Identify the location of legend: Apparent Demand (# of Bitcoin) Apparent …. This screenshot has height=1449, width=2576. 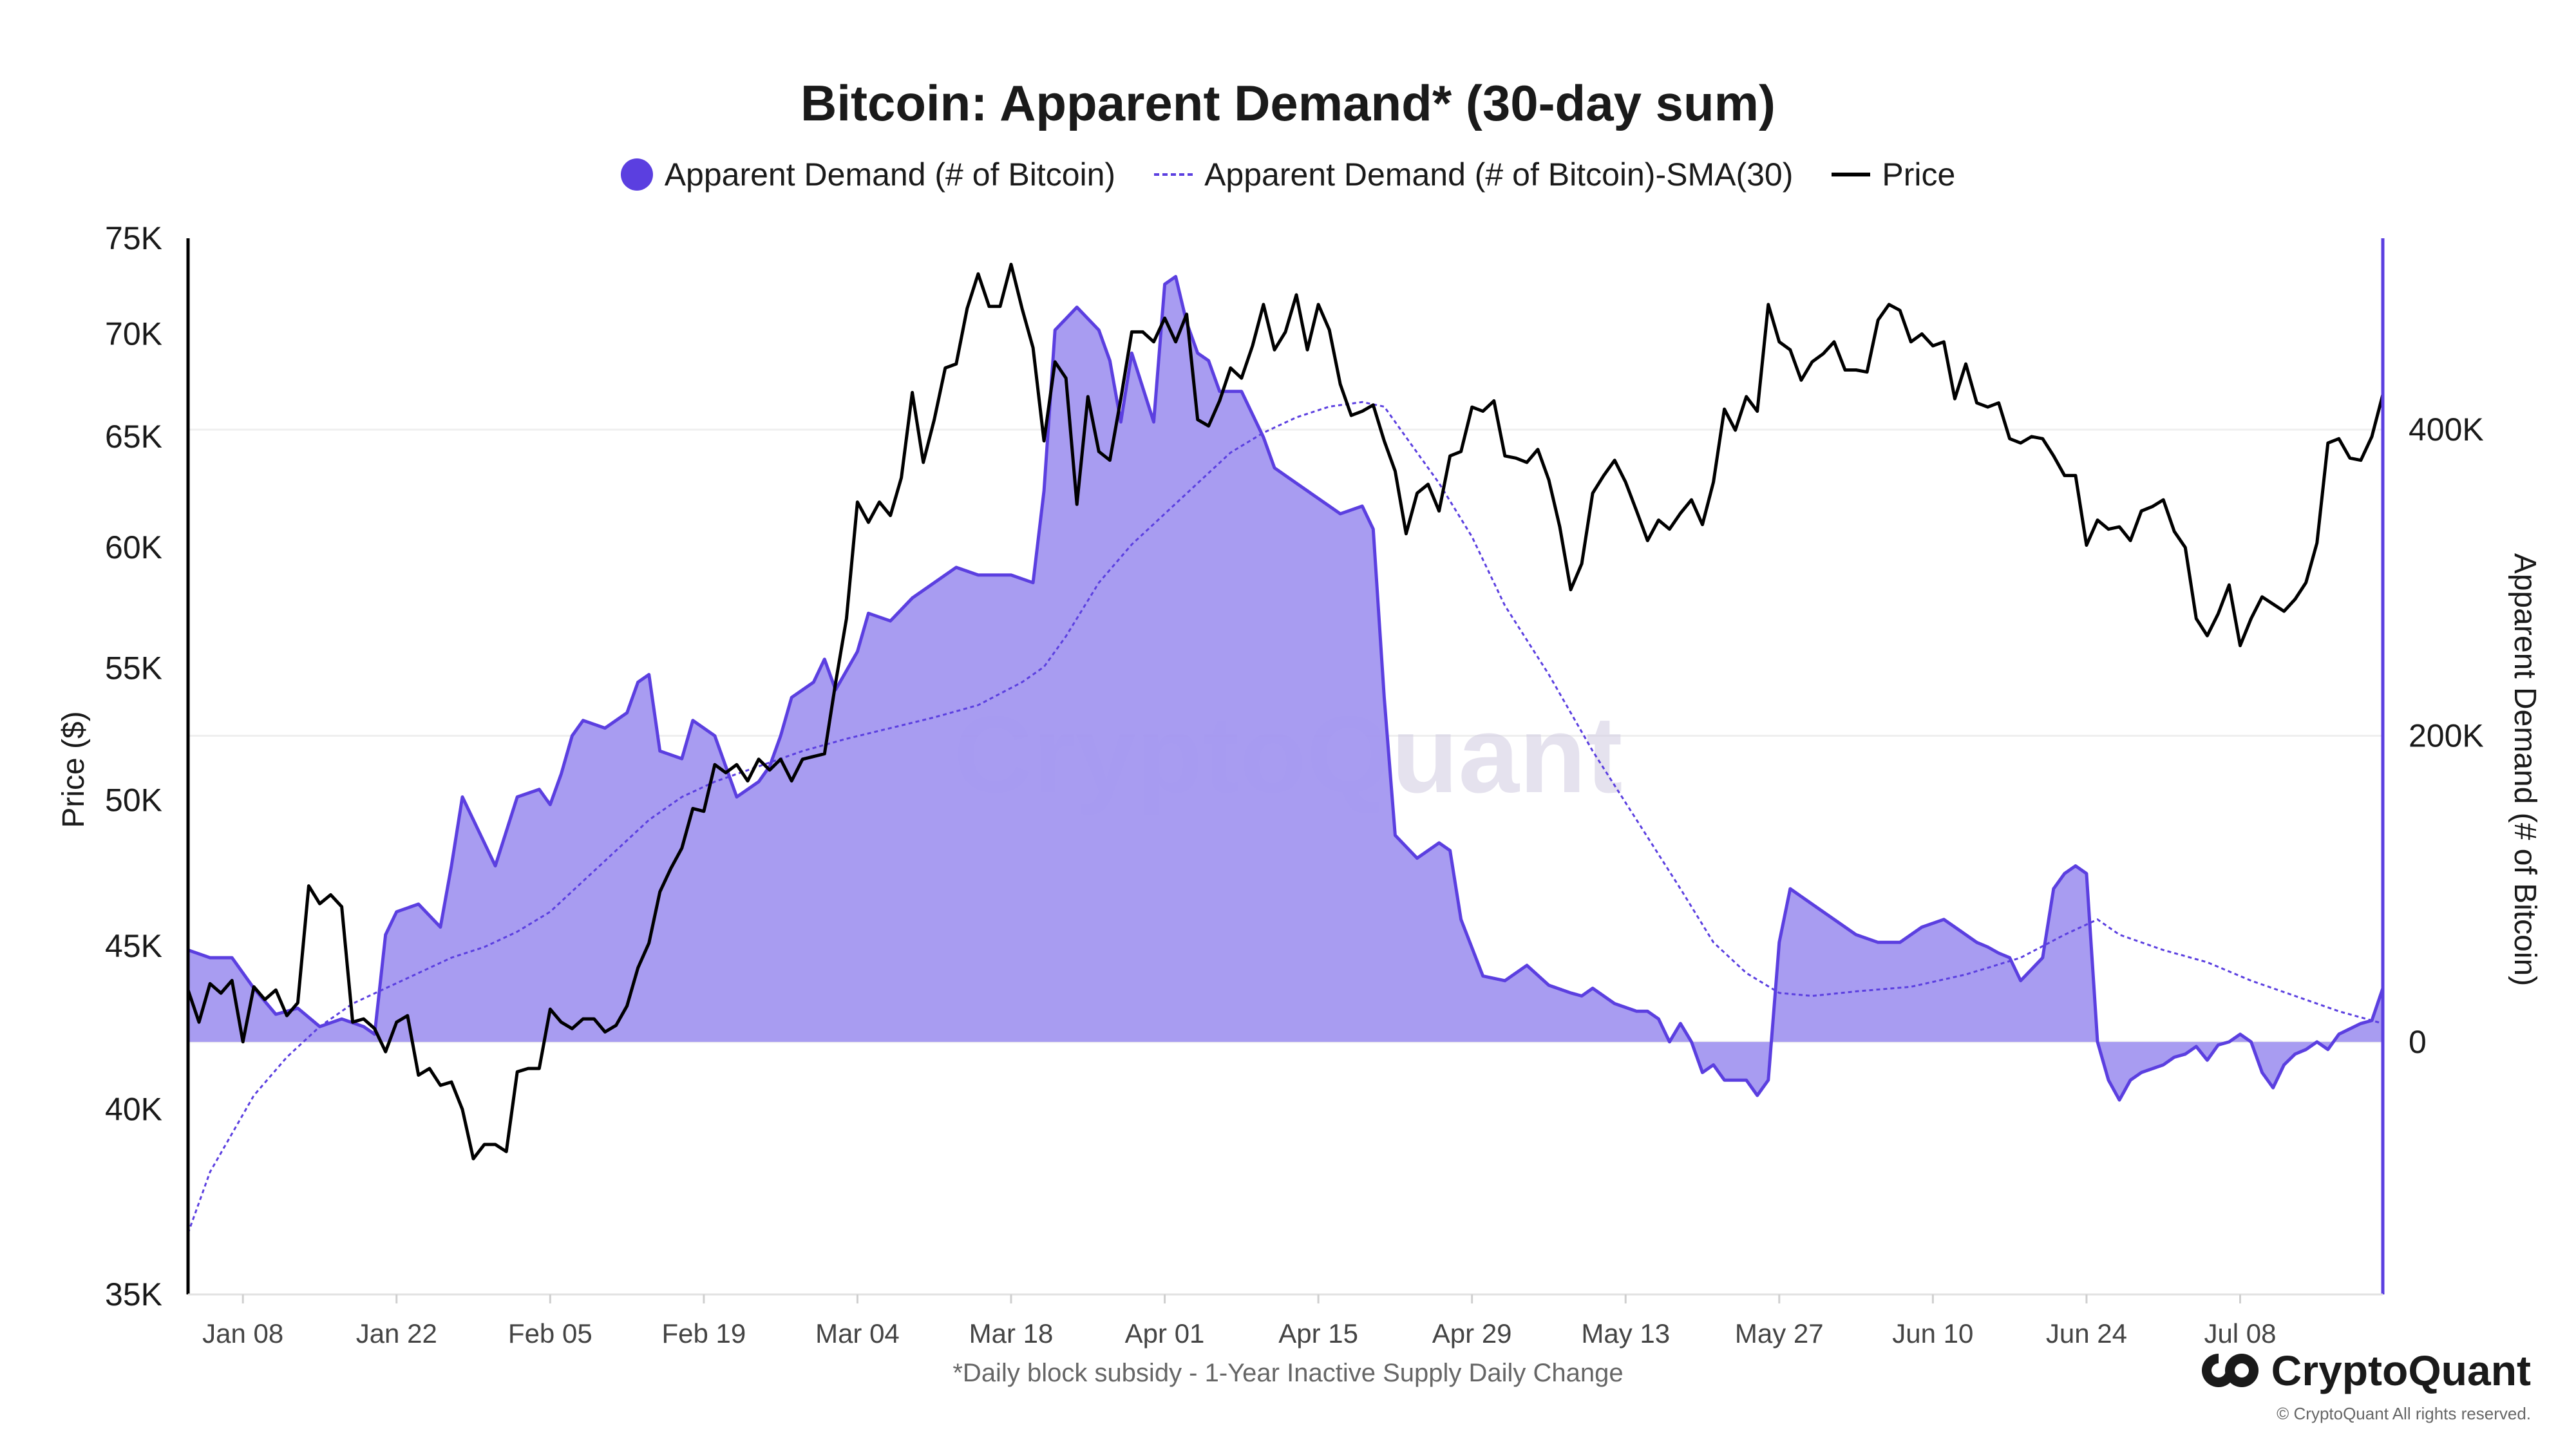
(1288, 175).